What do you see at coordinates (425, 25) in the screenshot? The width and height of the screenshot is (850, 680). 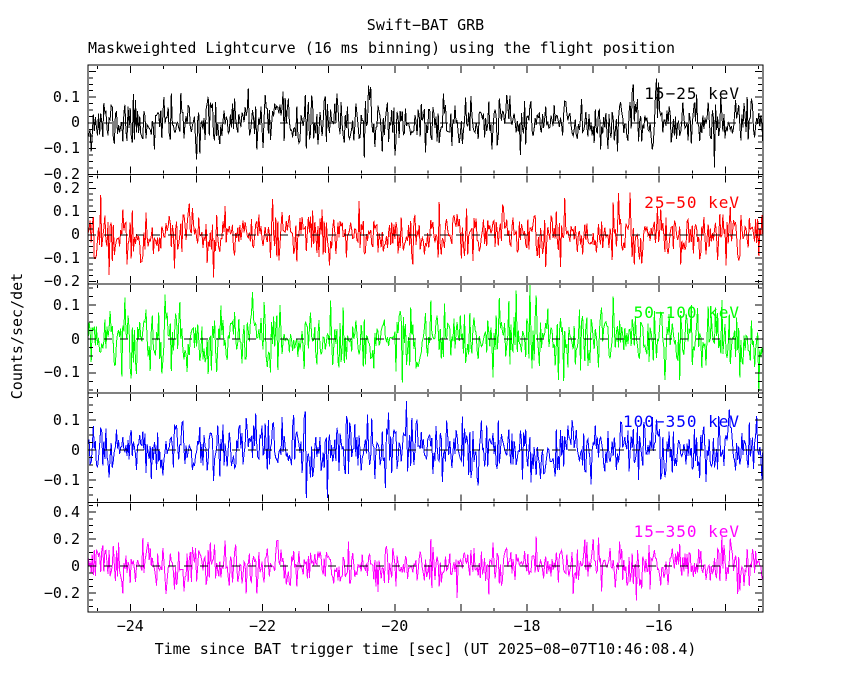 I see `plot-title: Swift−BAT GRB` at bounding box center [425, 25].